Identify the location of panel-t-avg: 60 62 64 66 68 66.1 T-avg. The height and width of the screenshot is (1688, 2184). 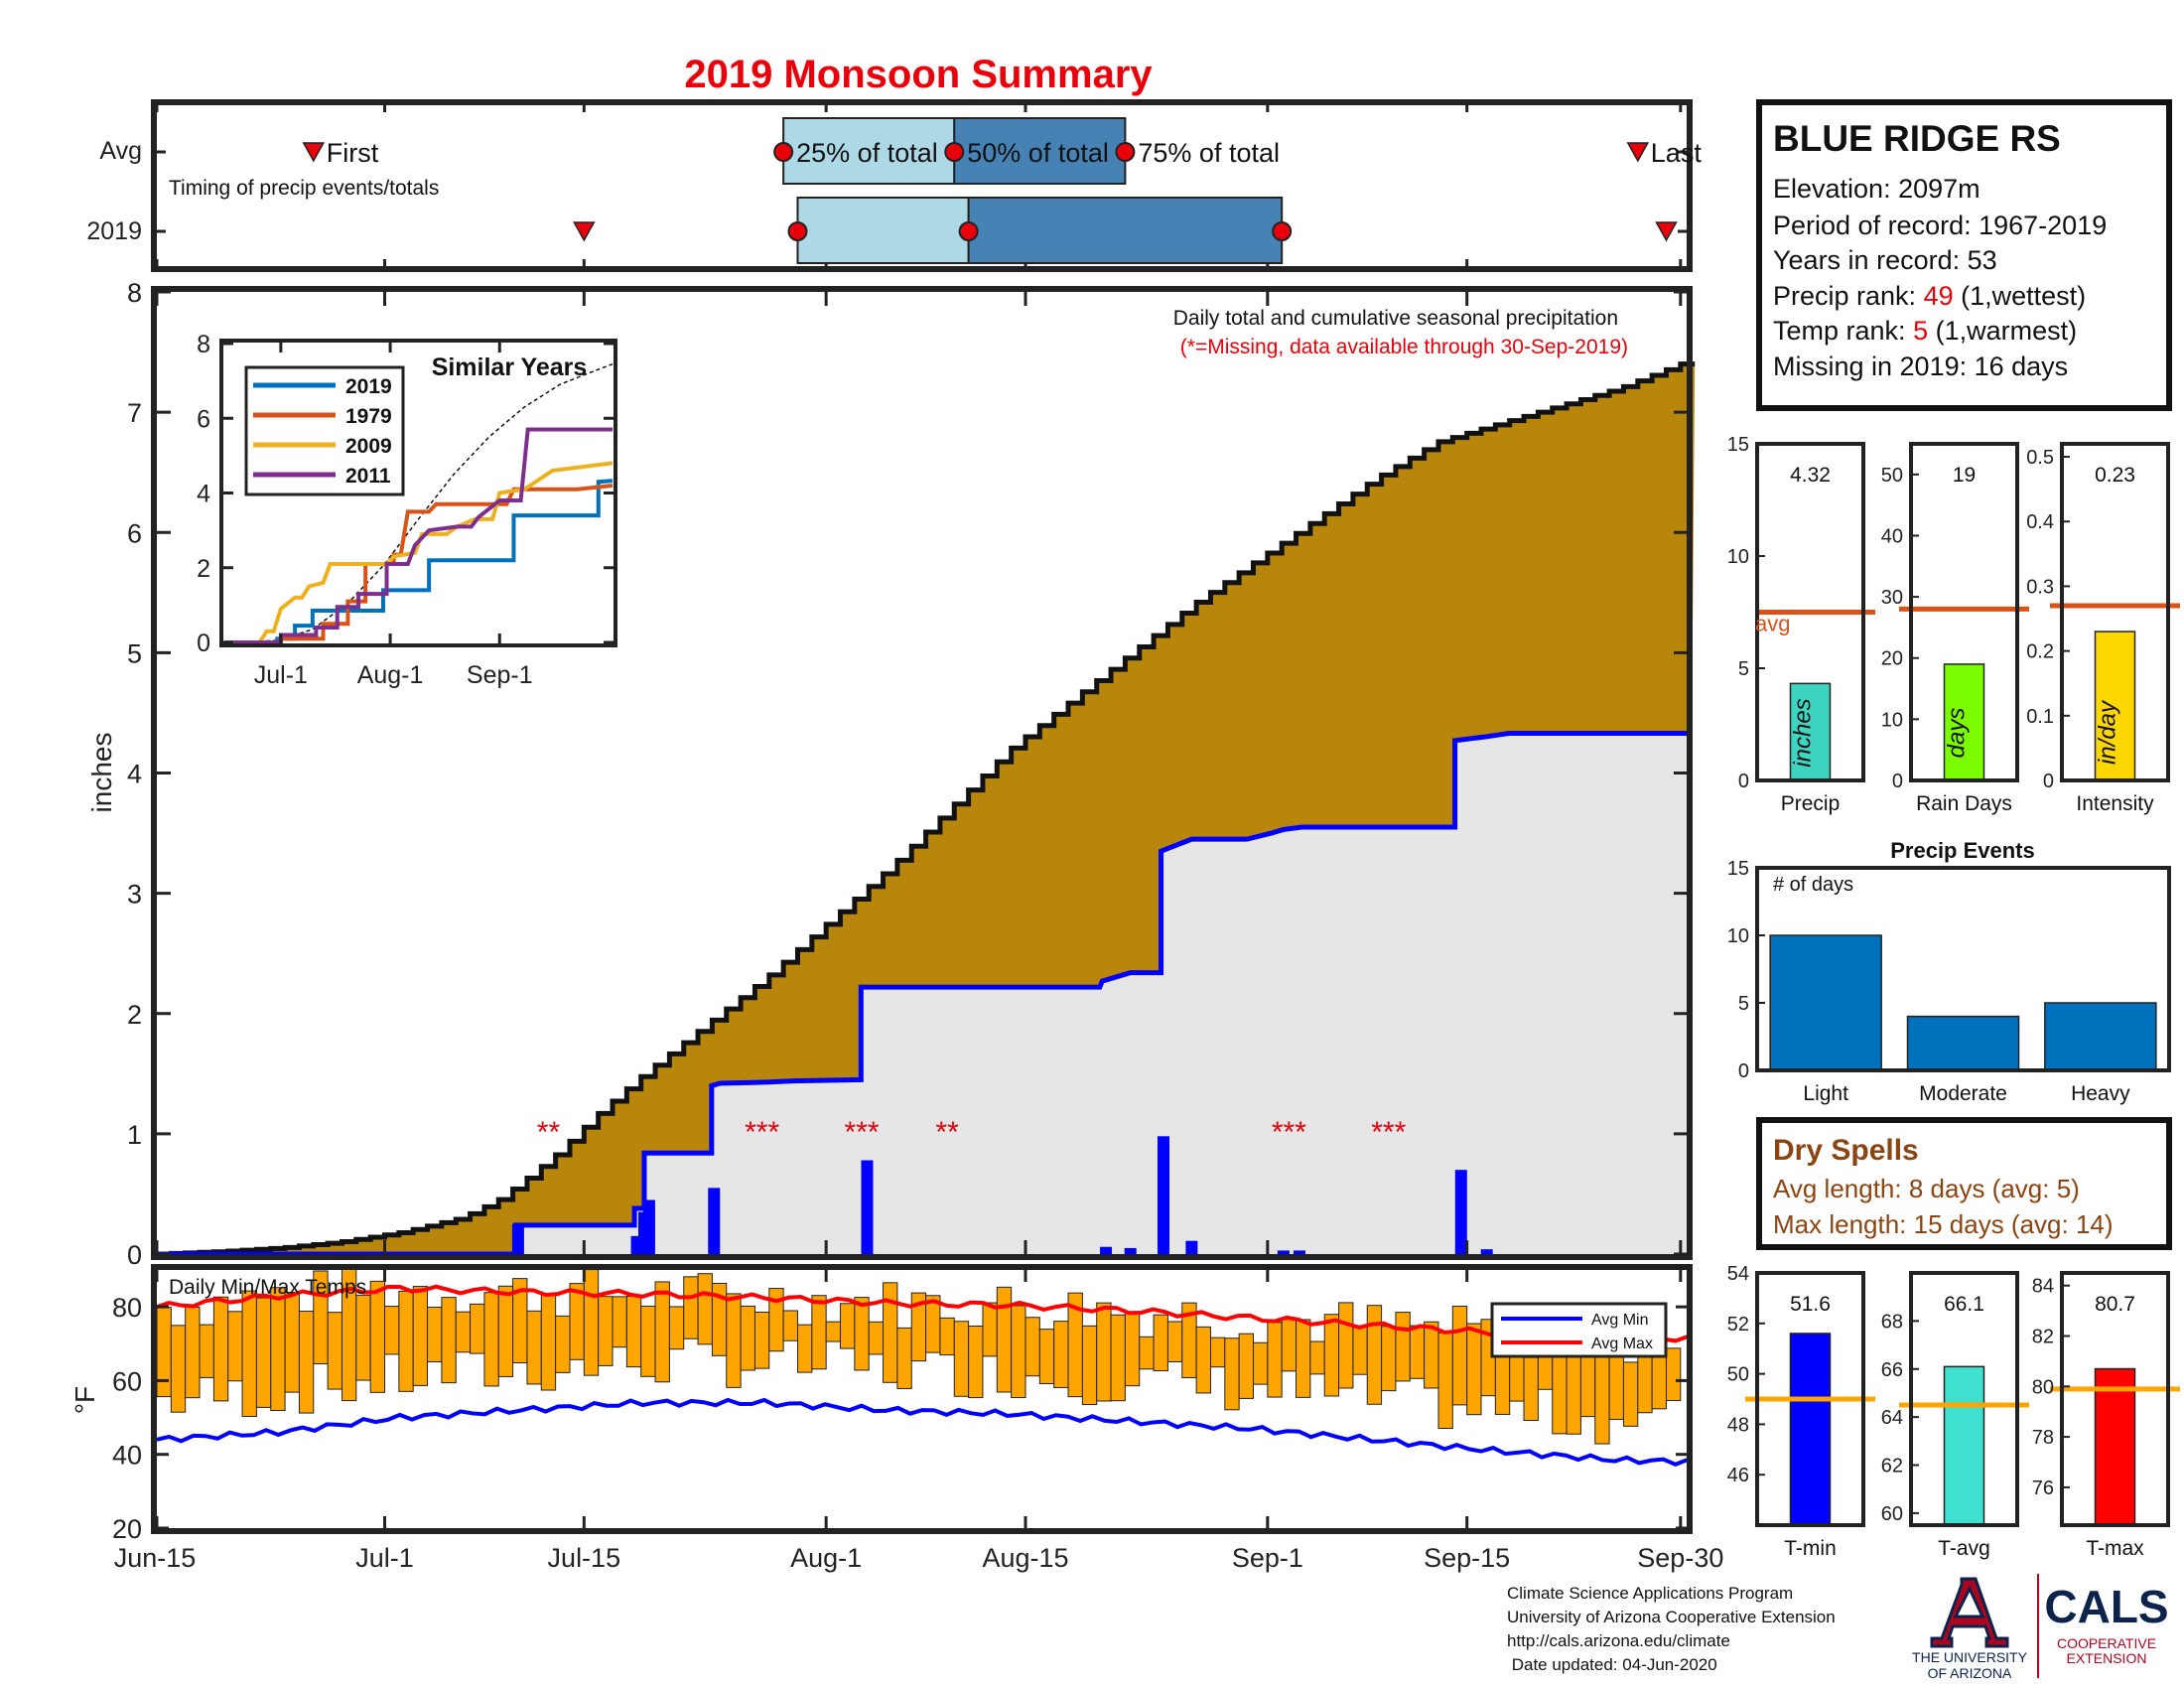
(1955, 1415).